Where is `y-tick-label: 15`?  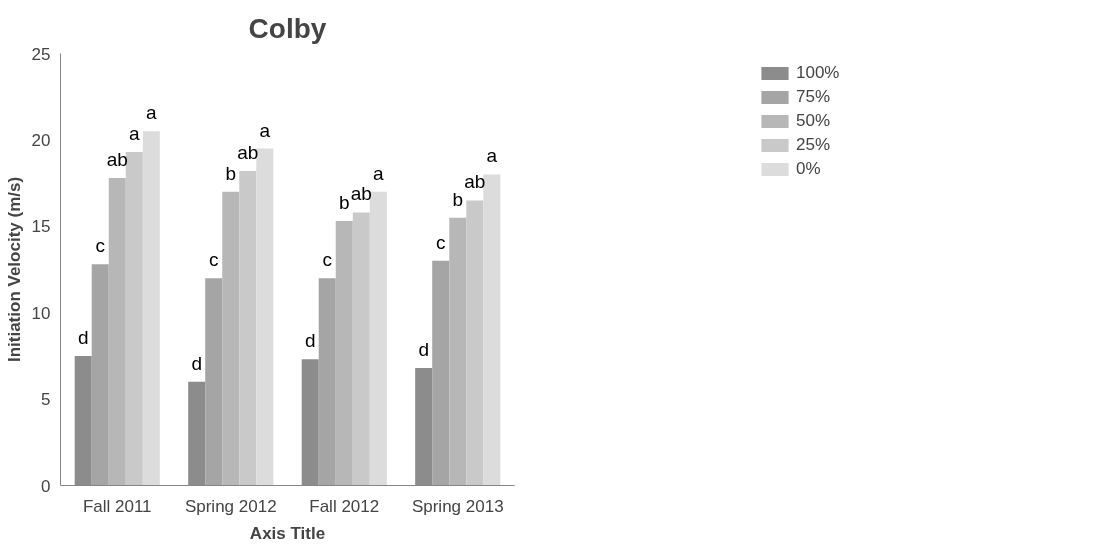 y-tick-label: 15 is located at coordinates (41, 227).